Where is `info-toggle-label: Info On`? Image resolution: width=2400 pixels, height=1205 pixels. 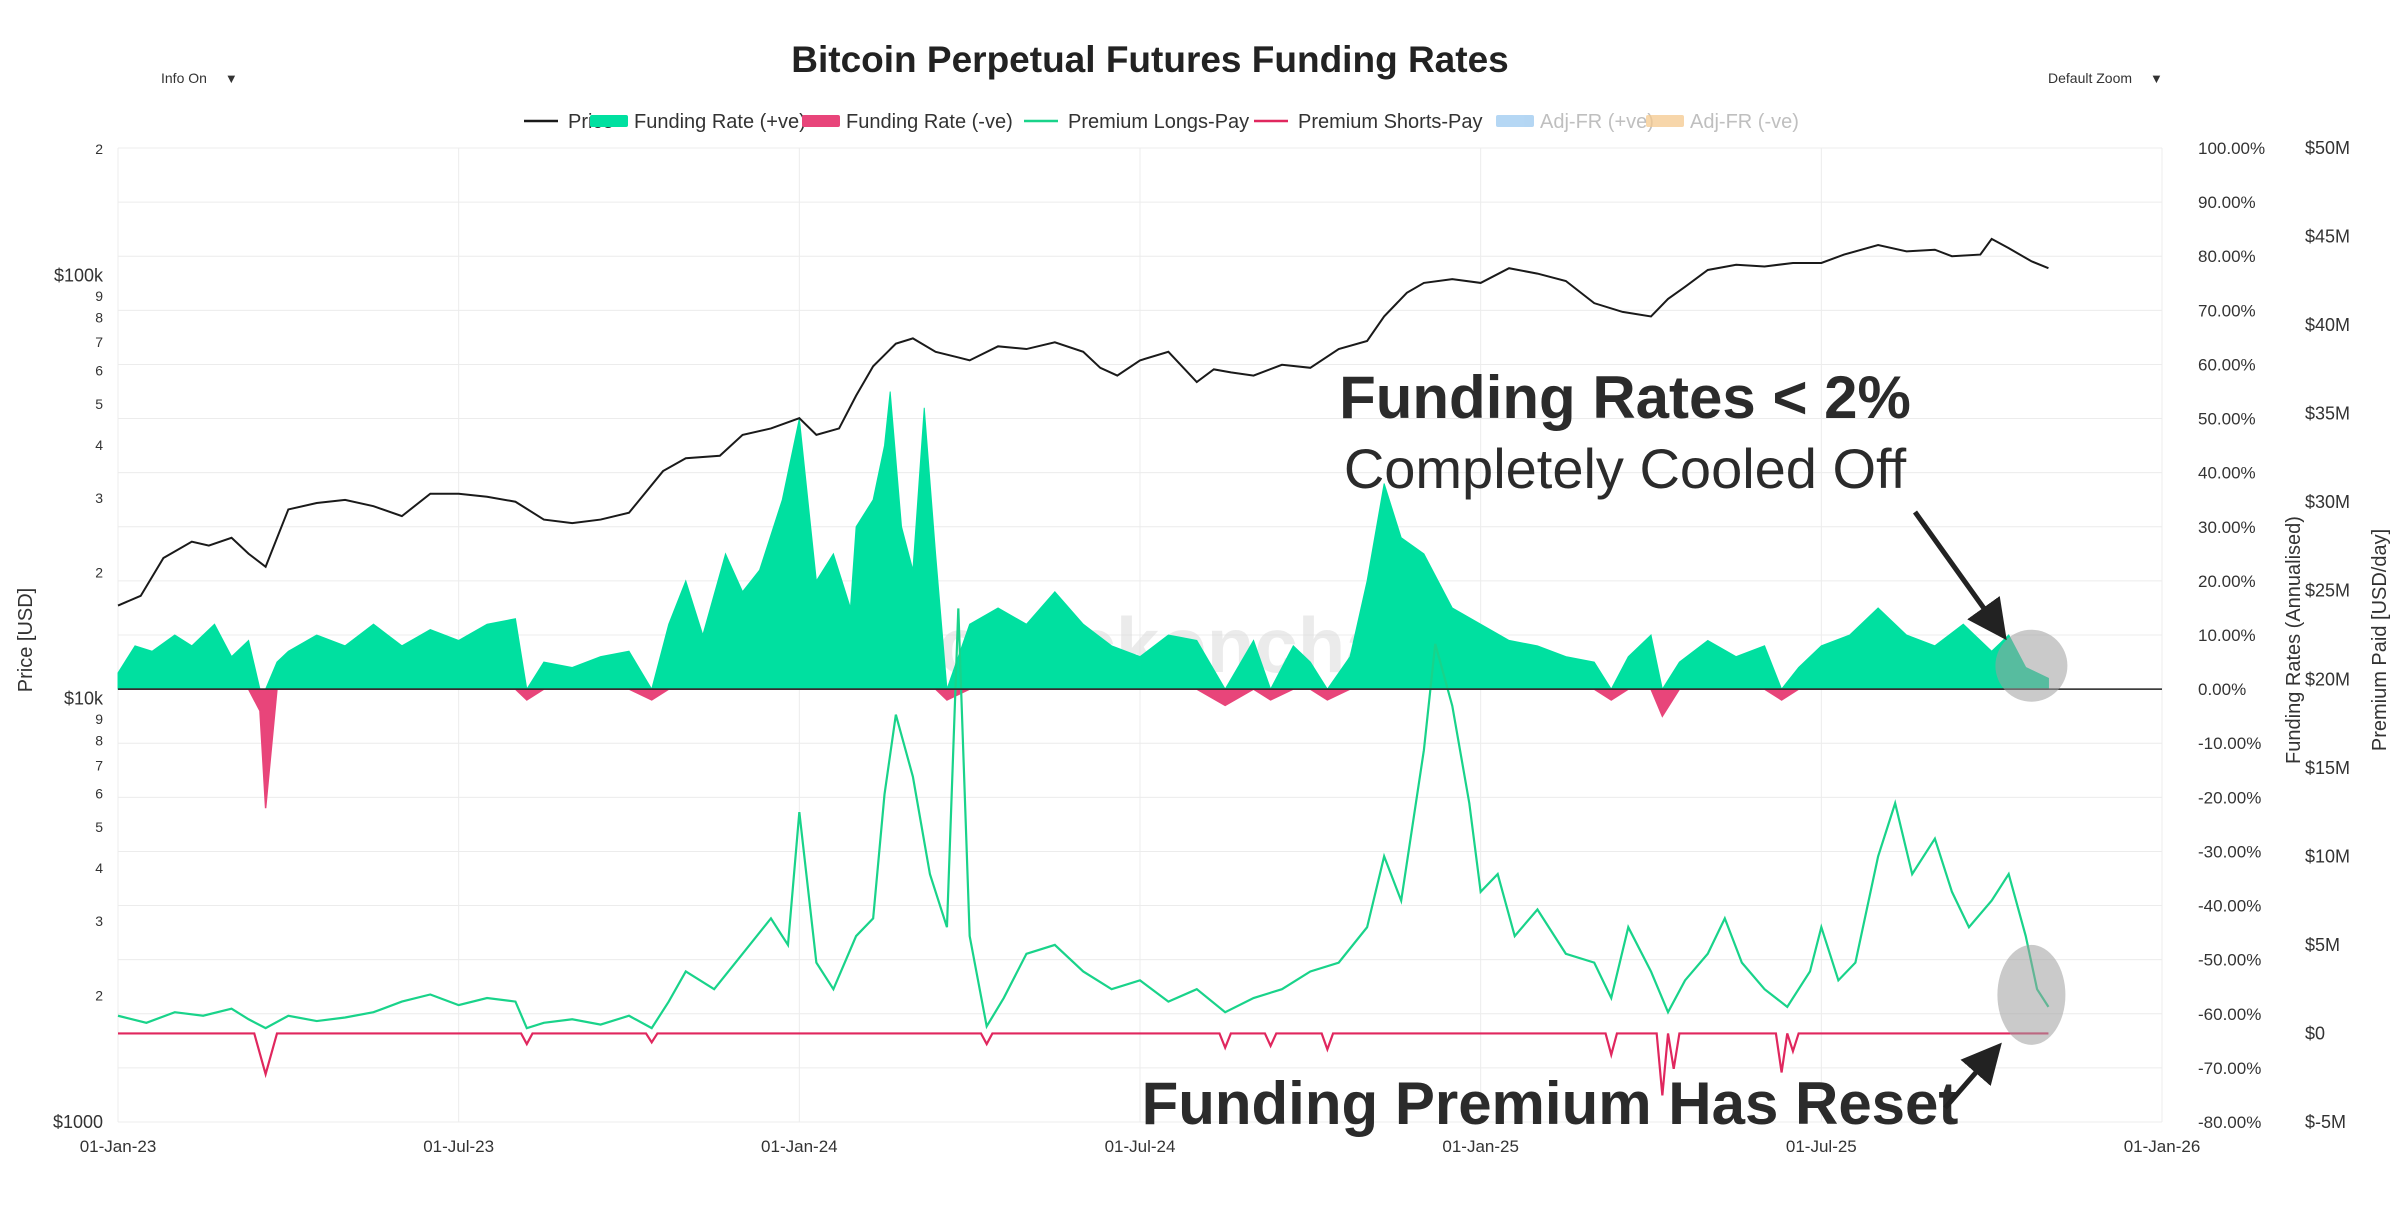 info-toggle-label: Info On is located at coordinates (184, 78).